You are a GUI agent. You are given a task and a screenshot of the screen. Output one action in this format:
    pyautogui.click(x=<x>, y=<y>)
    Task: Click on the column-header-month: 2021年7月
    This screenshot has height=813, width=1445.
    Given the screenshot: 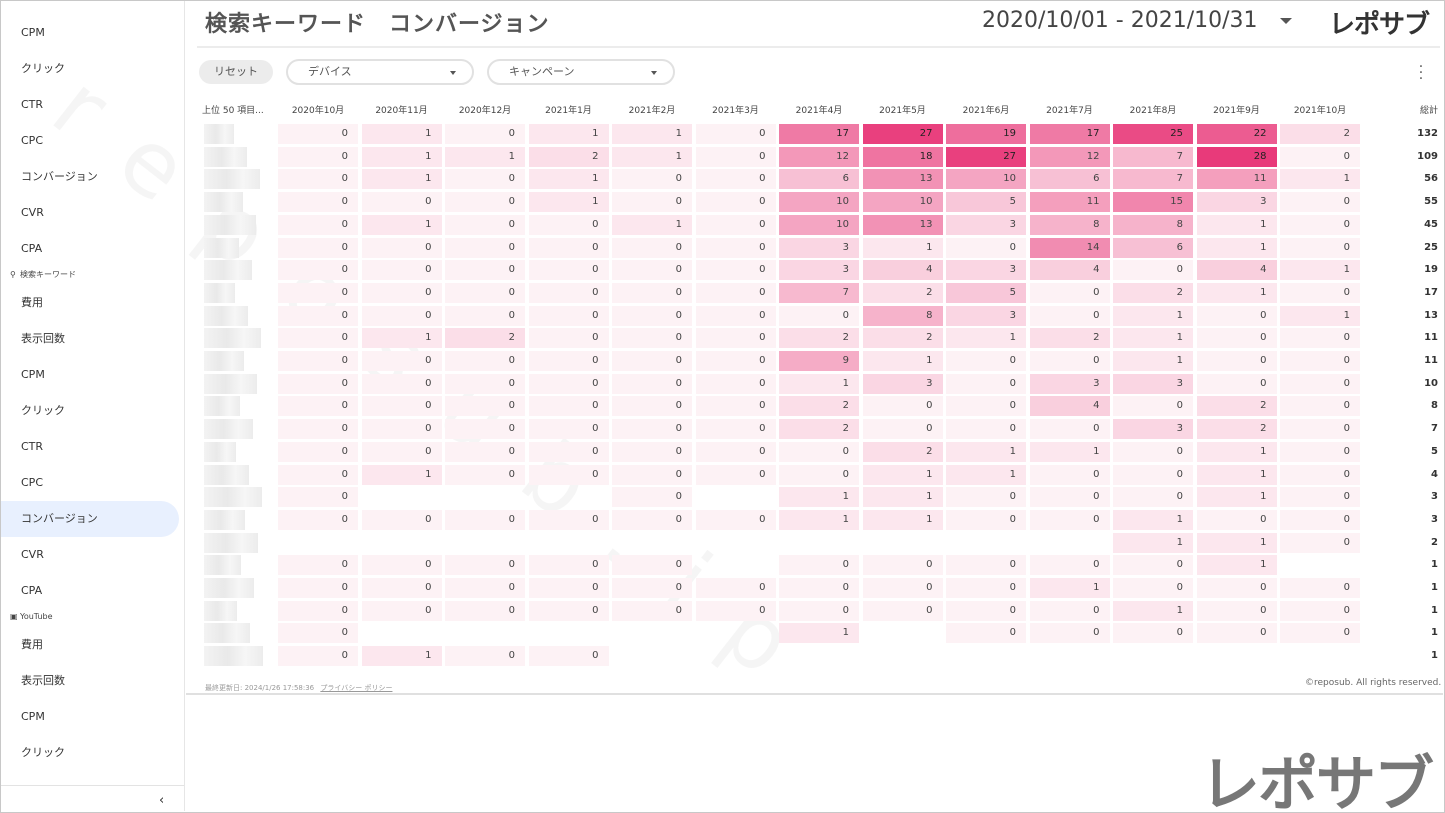 What is the action you would take?
    pyautogui.click(x=1069, y=111)
    